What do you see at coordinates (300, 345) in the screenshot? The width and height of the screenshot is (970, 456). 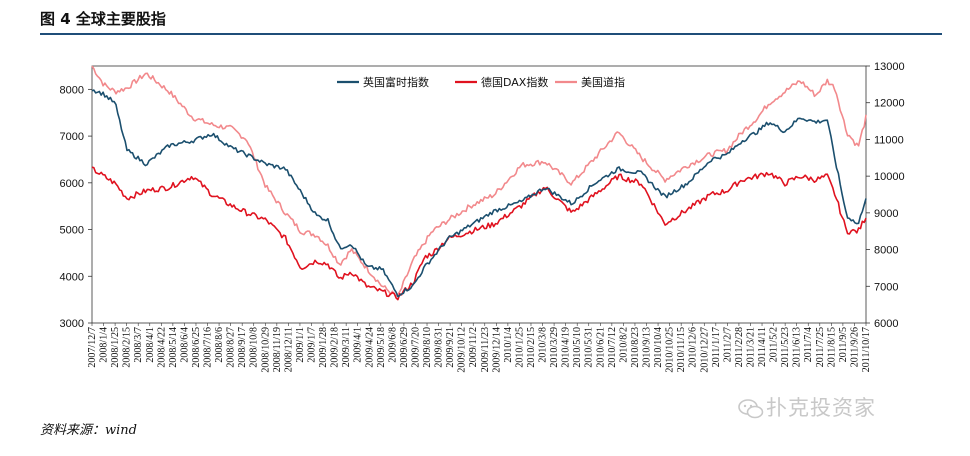 I see `x-tick-label: 2009/1/1` at bounding box center [300, 345].